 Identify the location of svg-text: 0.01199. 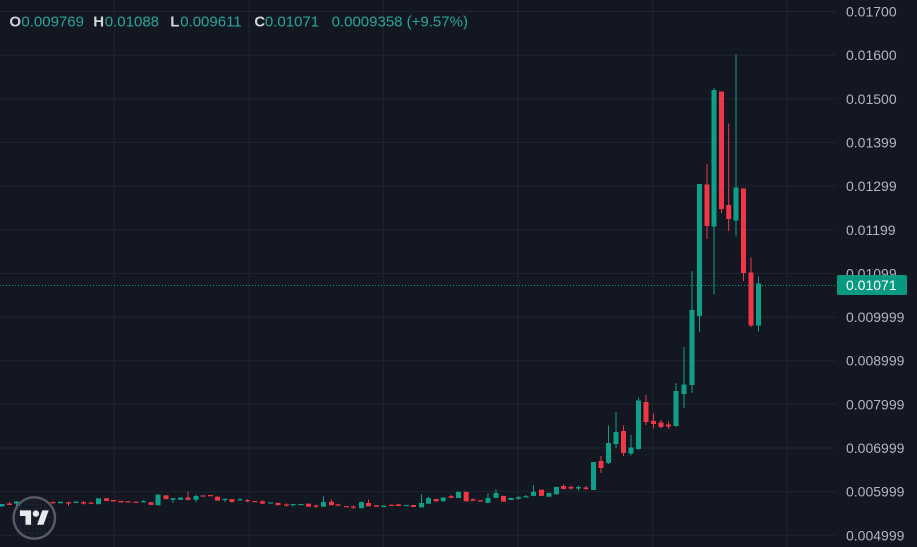
(871, 230).